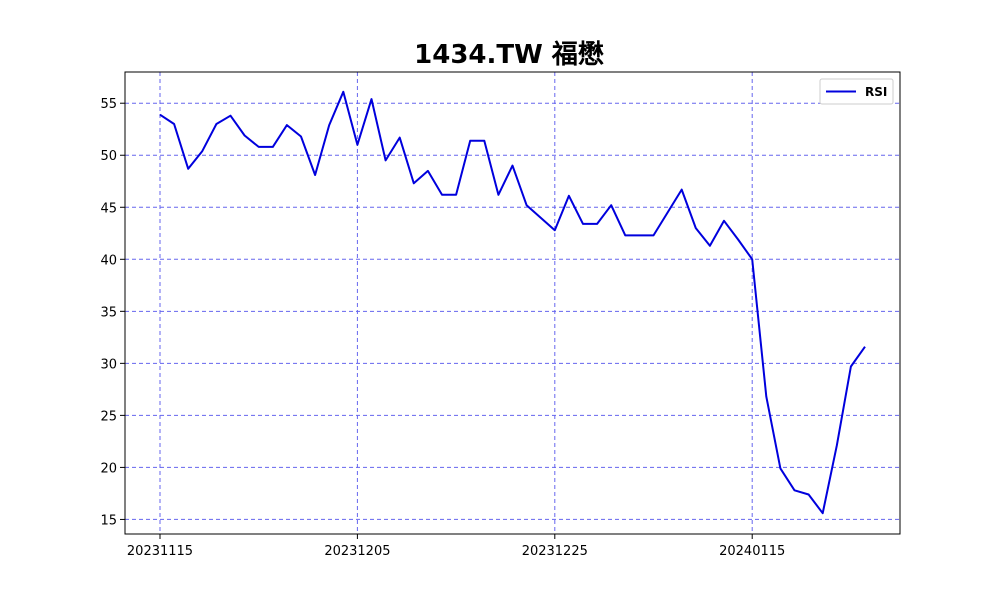 The width and height of the screenshot is (1000, 600). What do you see at coordinates (108, 364) in the screenshot?
I see `y-tick-label: 30` at bounding box center [108, 364].